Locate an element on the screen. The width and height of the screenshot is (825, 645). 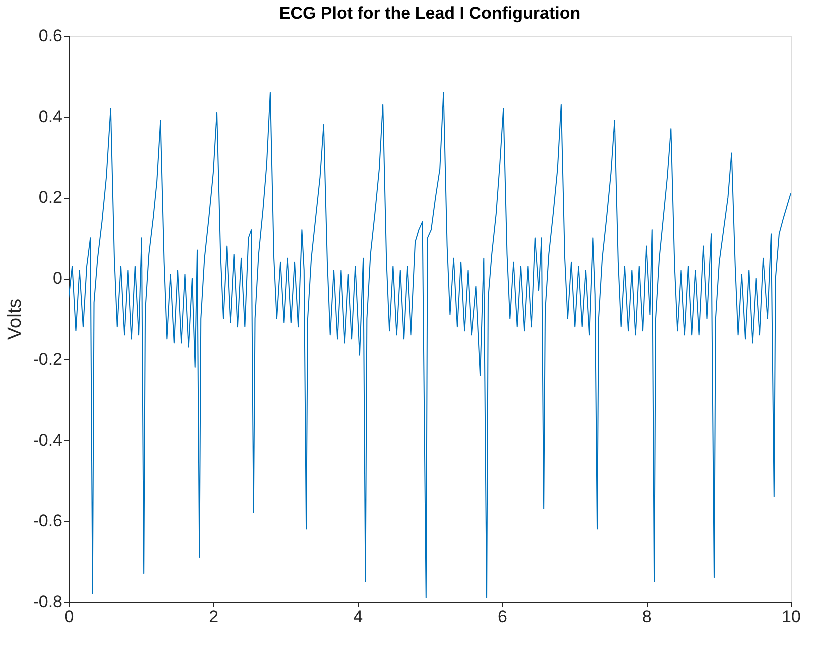
y-tick-label: 0.6 is located at coordinates (50, 36).